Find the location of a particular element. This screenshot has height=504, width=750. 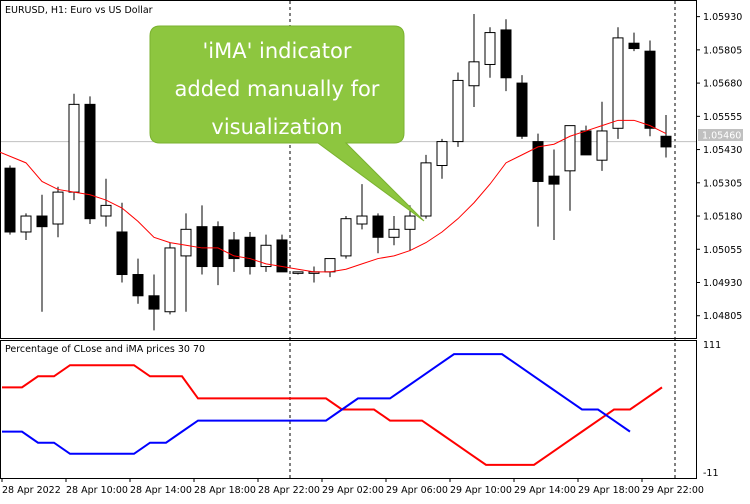

price-axis-label: 1.04930 is located at coordinates (722, 283).